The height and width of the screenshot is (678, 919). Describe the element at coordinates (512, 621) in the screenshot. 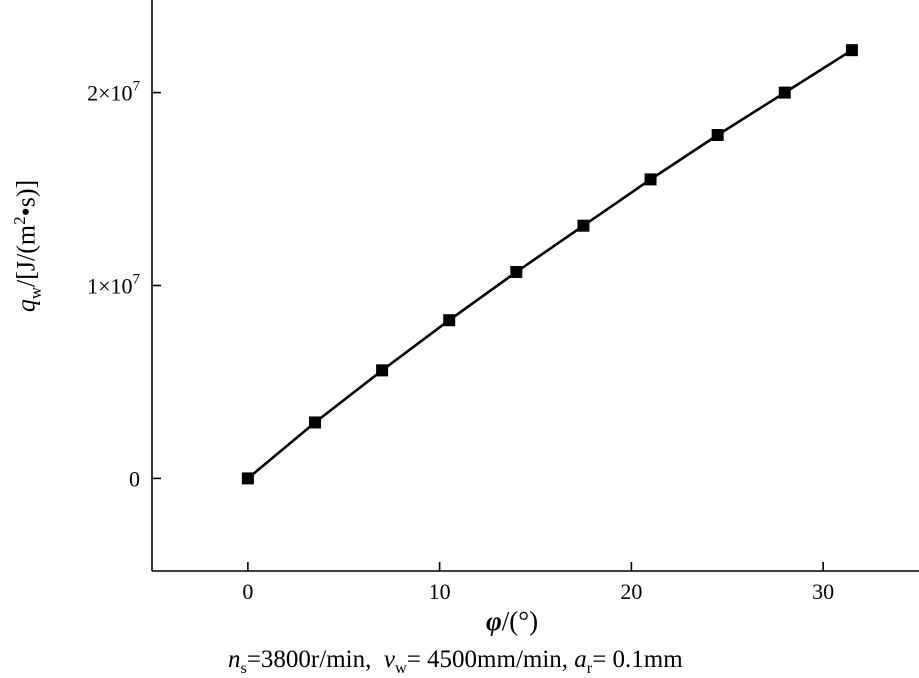

I see `x-axis-label: φ/(°)` at that location.